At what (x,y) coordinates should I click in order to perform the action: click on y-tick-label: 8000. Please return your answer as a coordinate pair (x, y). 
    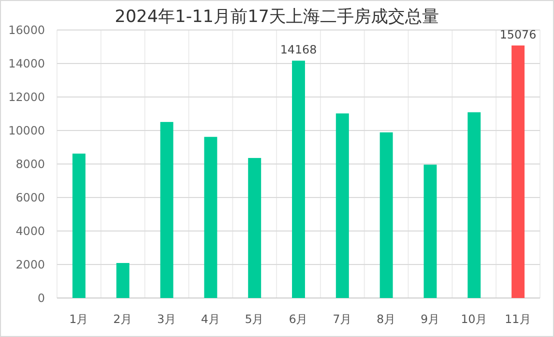
    Looking at the image, I should click on (30, 164).